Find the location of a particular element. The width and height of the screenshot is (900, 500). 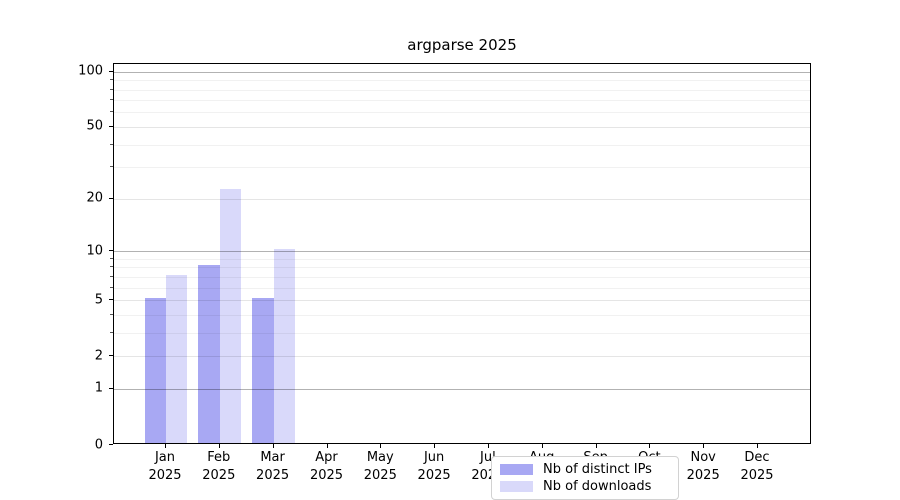

bar-jan-s1 is located at coordinates (177, 358).